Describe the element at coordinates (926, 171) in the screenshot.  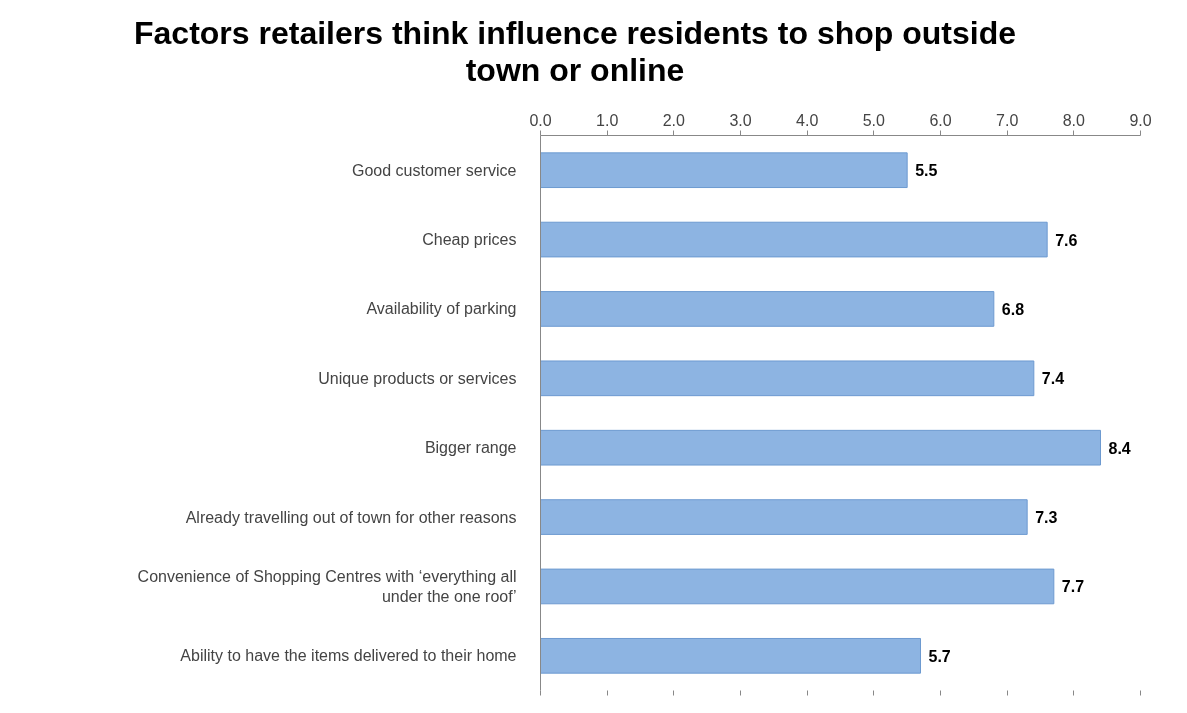
I see `data-label: 5.5` at that location.